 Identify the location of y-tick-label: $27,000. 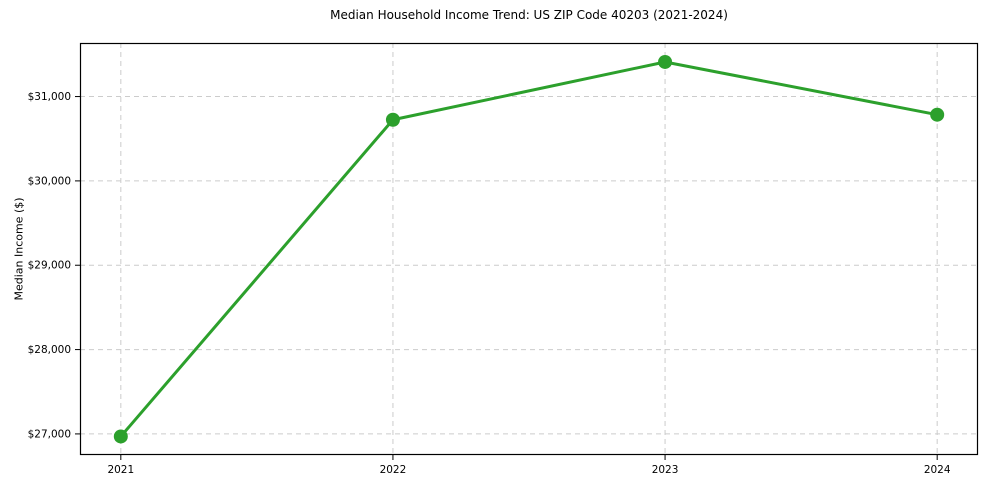
(49, 434).